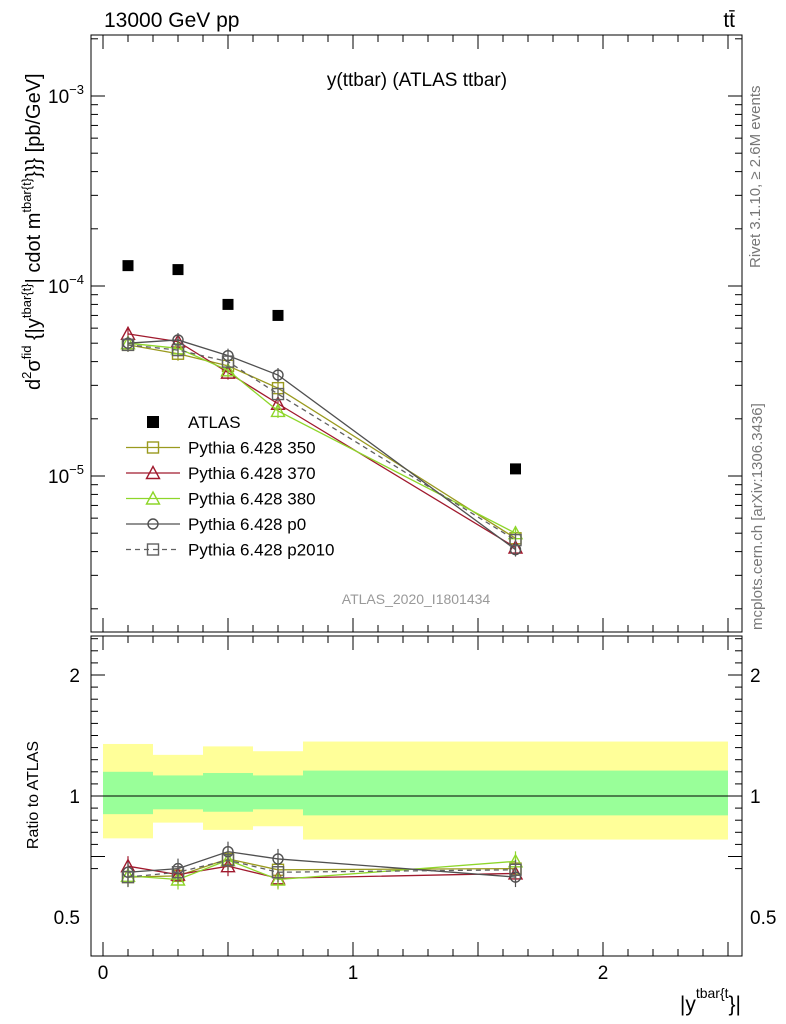 The height and width of the screenshot is (1024, 786). Describe the element at coordinates (103, 973) in the screenshot. I see `x-tick-label-0: 0` at that location.